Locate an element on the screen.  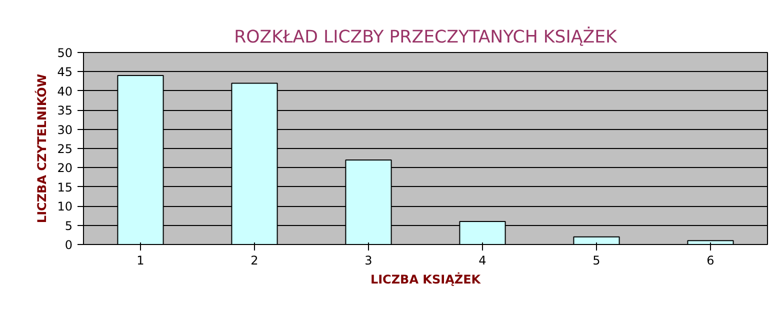
y-tick-label: 40 is located at coordinates (65, 91).